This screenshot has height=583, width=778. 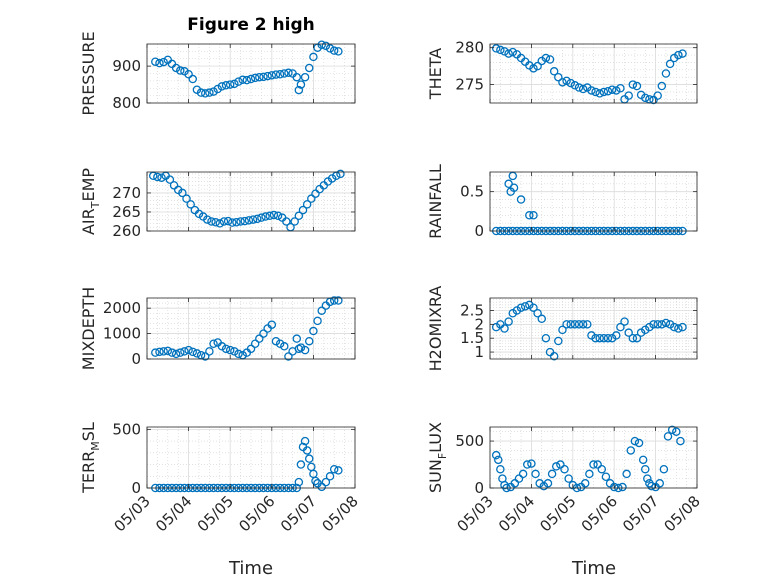 I want to click on x-tick-label: 05/05, so click(x=215, y=513).